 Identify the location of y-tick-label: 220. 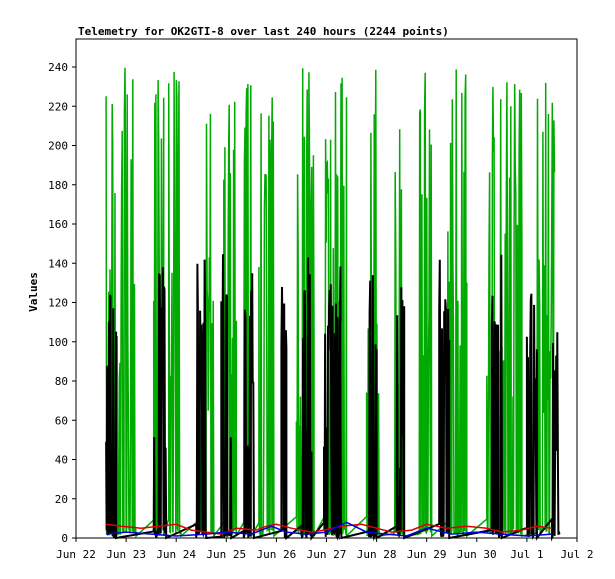
(58, 106).